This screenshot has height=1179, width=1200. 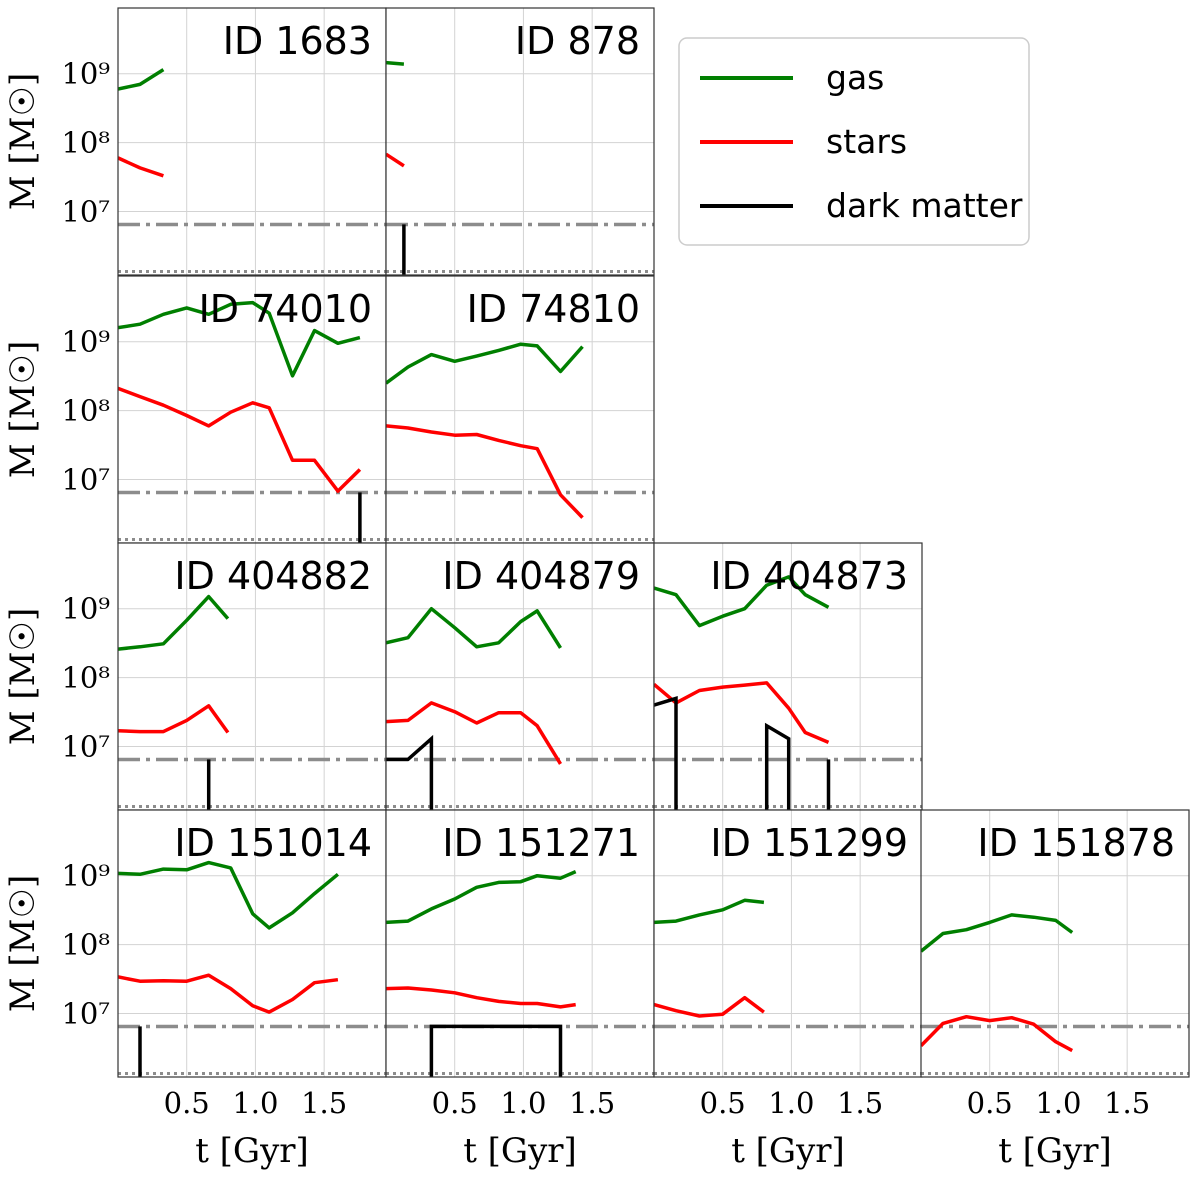 I want to click on panel-title: ID 878, so click(x=577, y=41).